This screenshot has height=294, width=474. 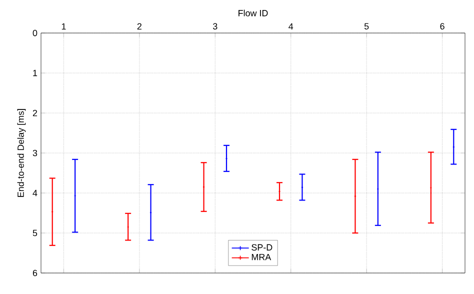 What do you see at coordinates (366, 26) in the screenshot?
I see `x-tick-label: 5` at bounding box center [366, 26].